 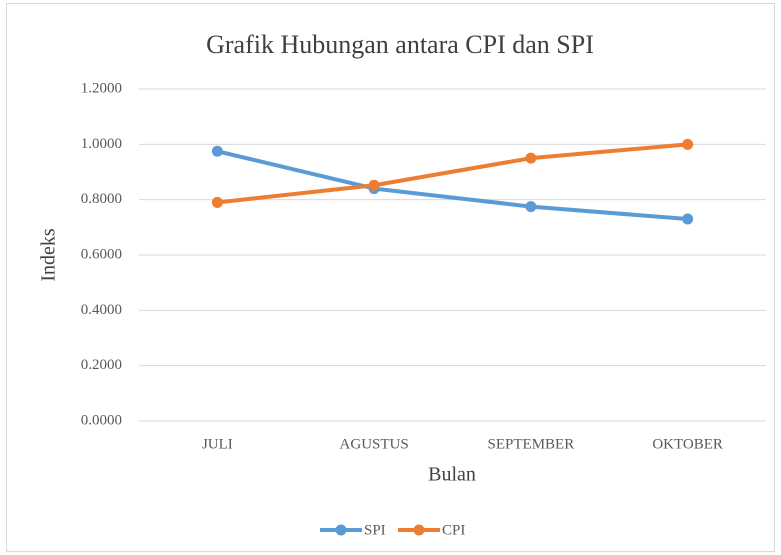 What do you see at coordinates (101, 420) in the screenshot?
I see `y-tick-label: 0.0000` at bounding box center [101, 420].